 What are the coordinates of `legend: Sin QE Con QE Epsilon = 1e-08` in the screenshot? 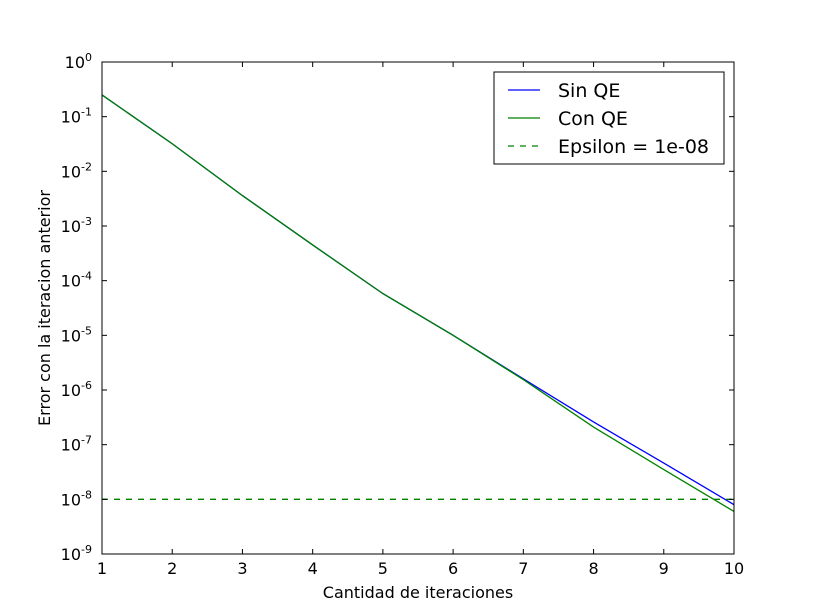 It's located at (609, 118).